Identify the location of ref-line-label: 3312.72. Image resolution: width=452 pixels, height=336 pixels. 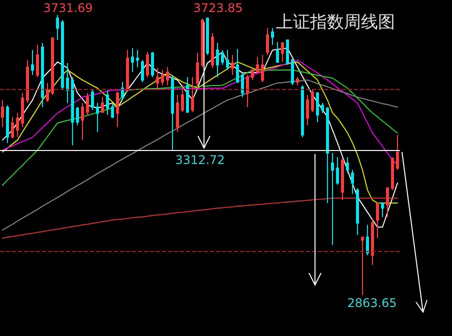
(200, 160).